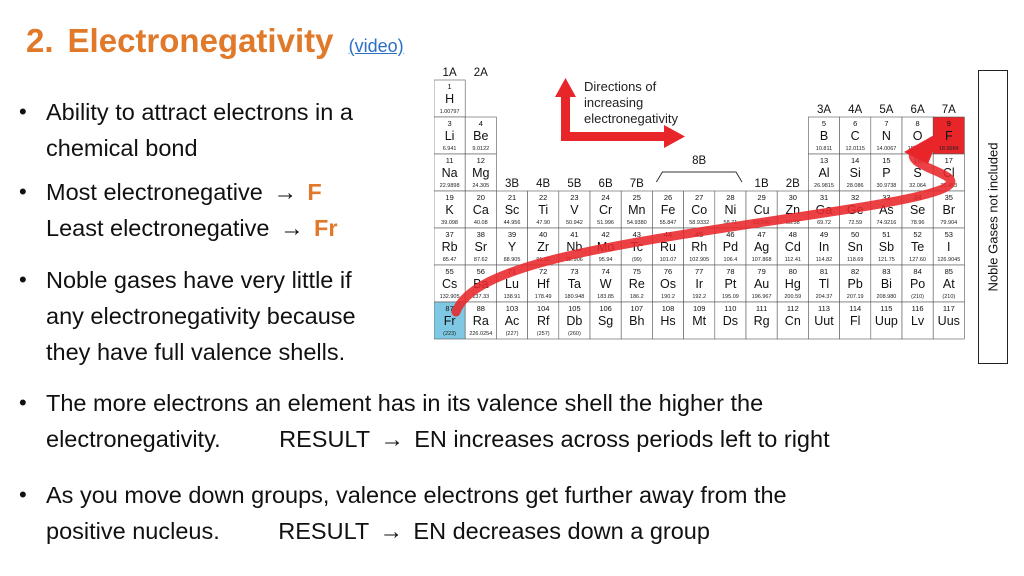 The image size is (1024, 576). I want to click on atomic-mass: 88.905, so click(512, 260).